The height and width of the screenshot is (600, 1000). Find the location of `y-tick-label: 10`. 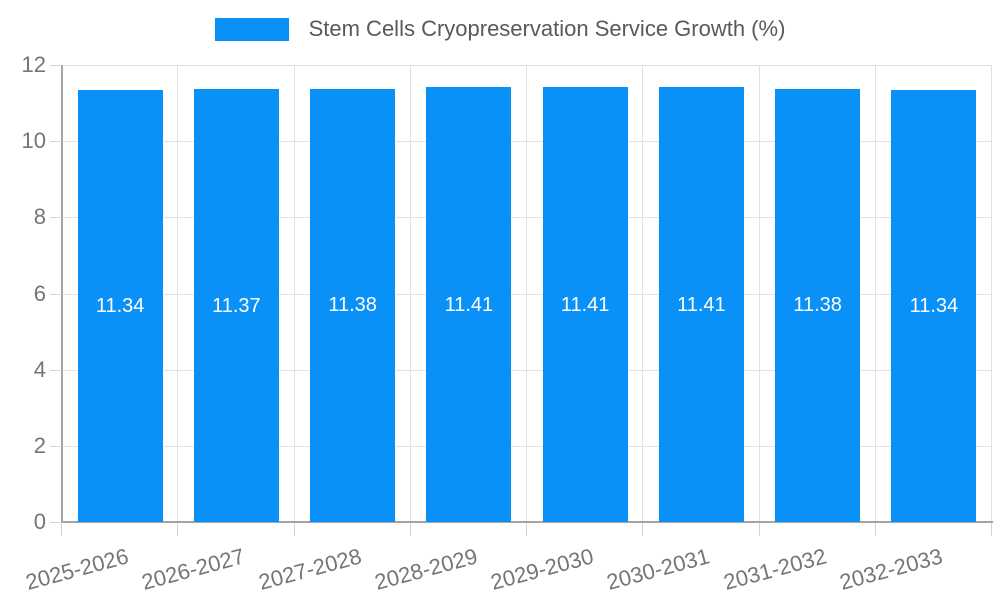

y-tick-label: 10 is located at coordinates (33, 141).